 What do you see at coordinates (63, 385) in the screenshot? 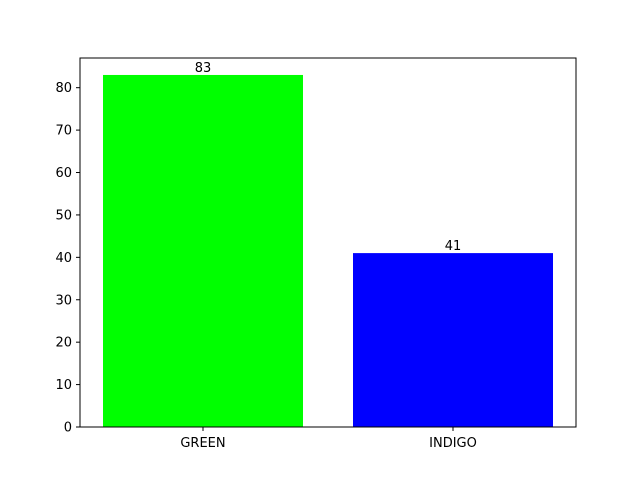
I see `y-tick-label: 10` at bounding box center [63, 385].